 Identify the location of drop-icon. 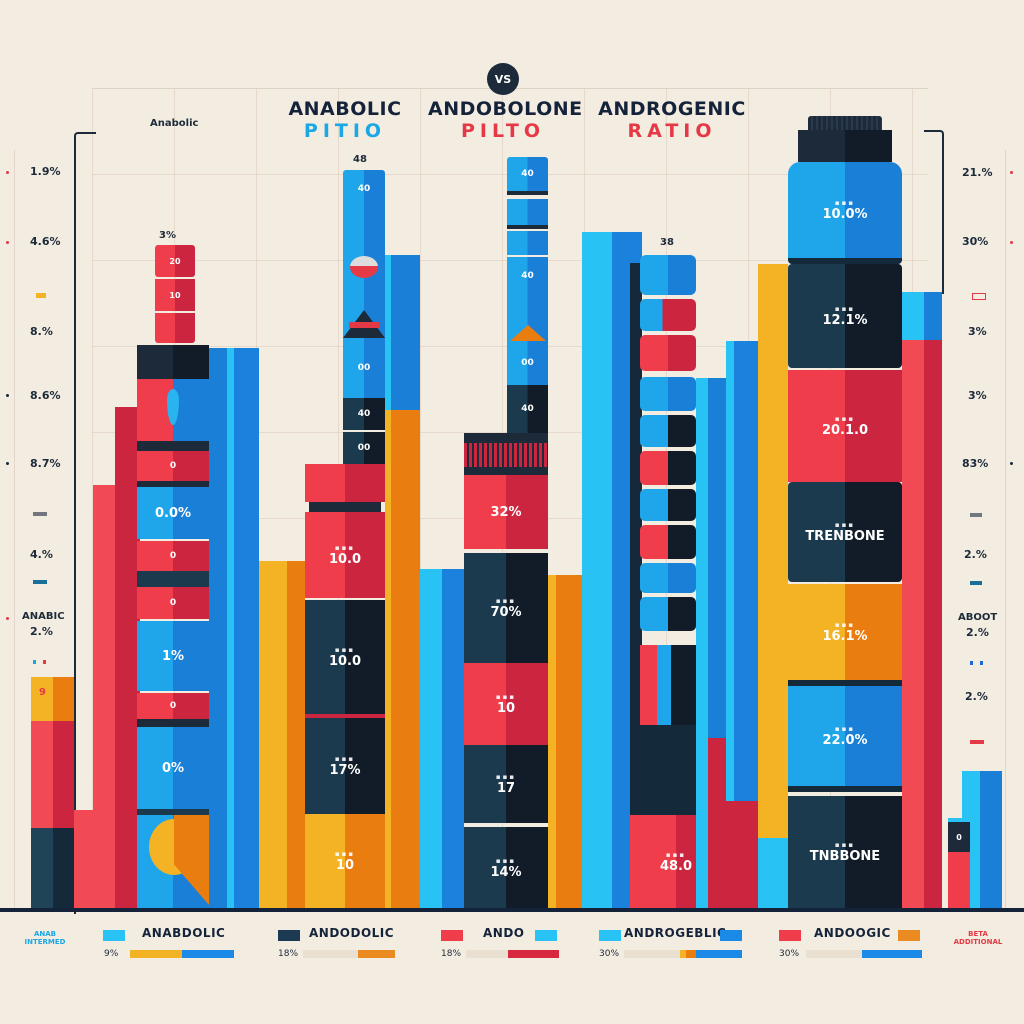
(173, 407).